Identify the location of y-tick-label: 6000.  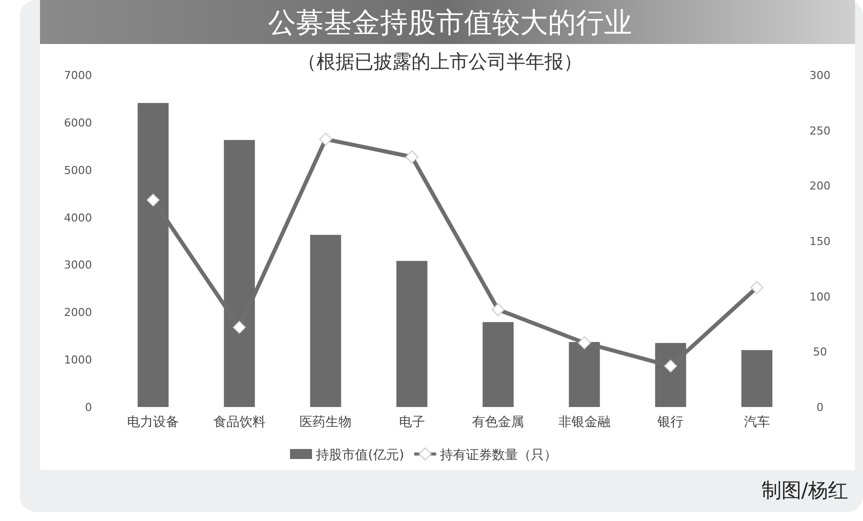
(78, 123).